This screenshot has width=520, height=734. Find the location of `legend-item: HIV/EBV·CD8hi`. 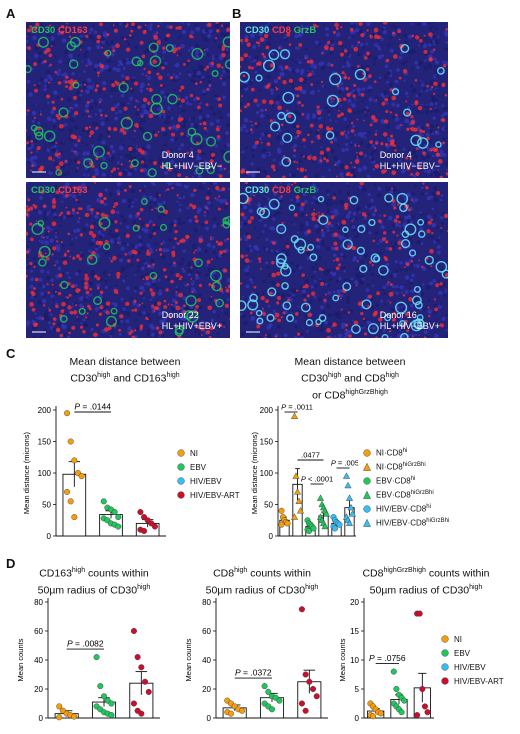

legend-item: HIV/EBV·CD8hi is located at coordinates (405, 509).